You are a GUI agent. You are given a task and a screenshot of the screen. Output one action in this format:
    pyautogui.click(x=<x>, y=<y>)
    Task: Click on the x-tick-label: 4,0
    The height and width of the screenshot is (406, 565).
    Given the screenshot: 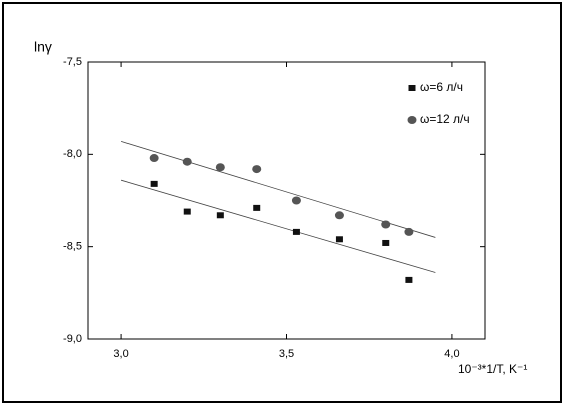 What is the action you would take?
    pyautogui.click(x=451, y=354)
    